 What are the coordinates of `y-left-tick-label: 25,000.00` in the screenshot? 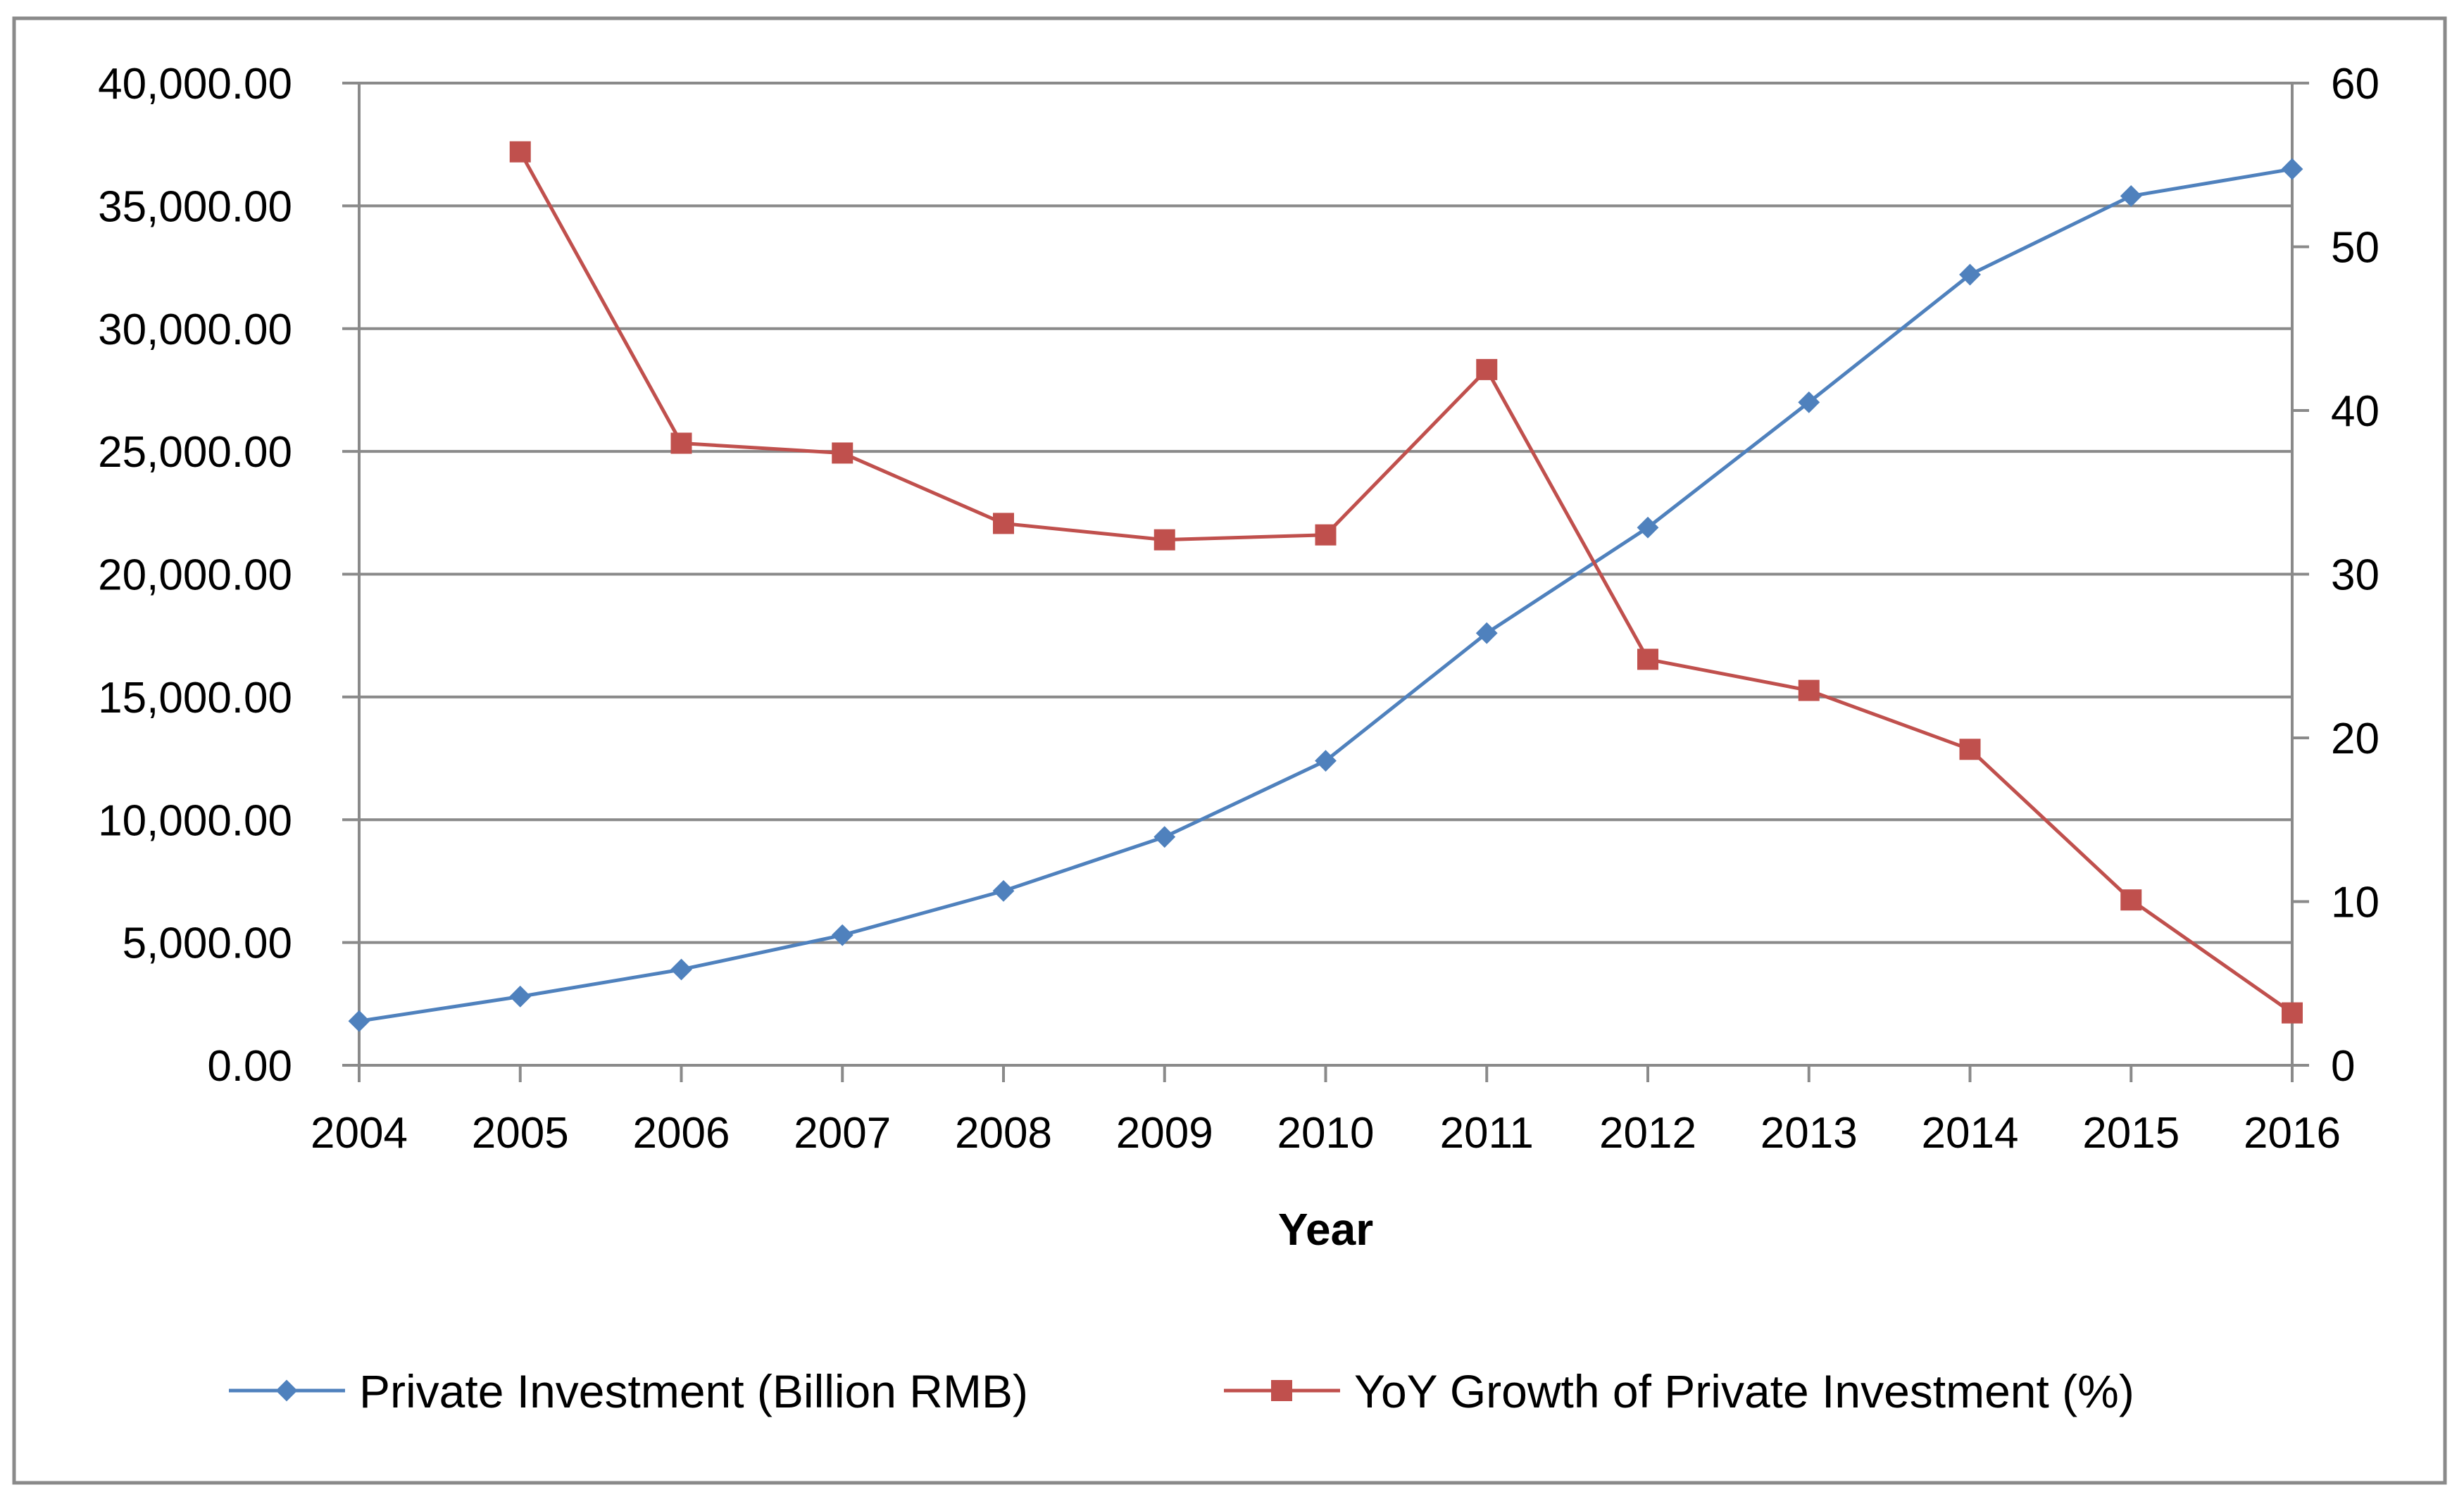 It's located at (195, 452).